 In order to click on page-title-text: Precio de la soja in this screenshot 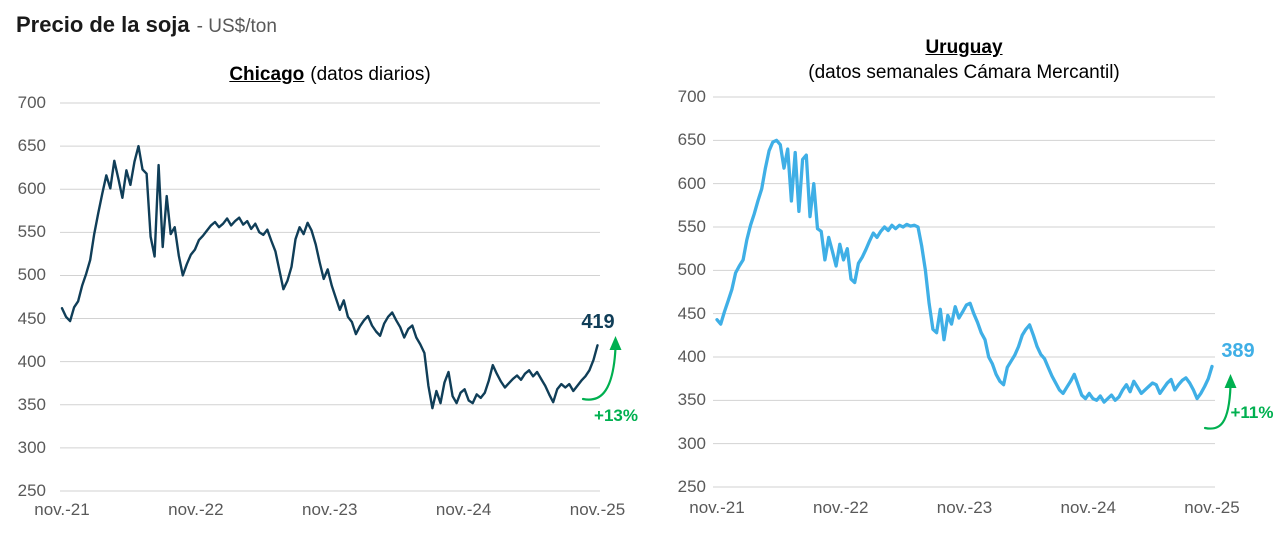, I will do `click(103, 24)`.